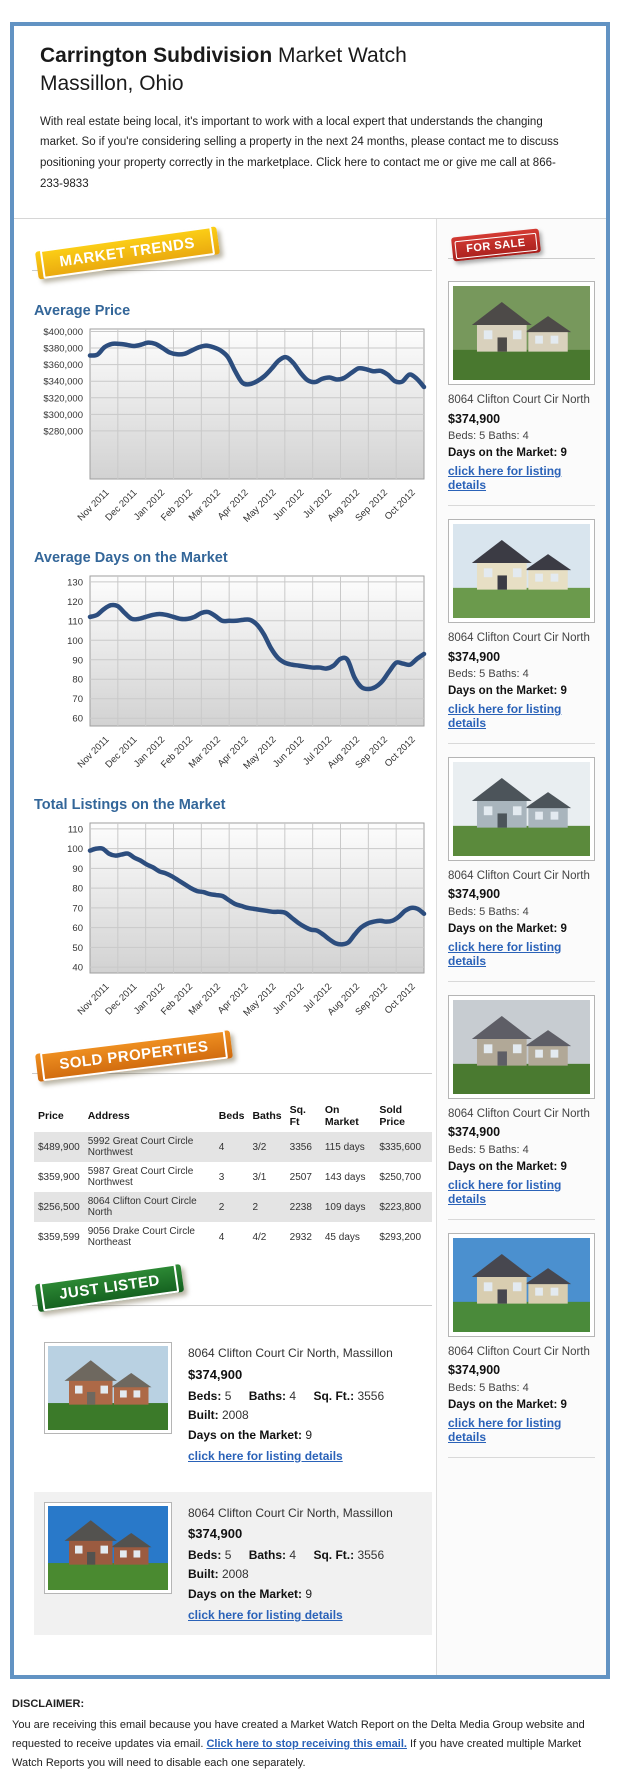 The image size is (620, 1784). I want to click on unsubscribe-link: Click here to stop receiving this email., so click(306, 1744).